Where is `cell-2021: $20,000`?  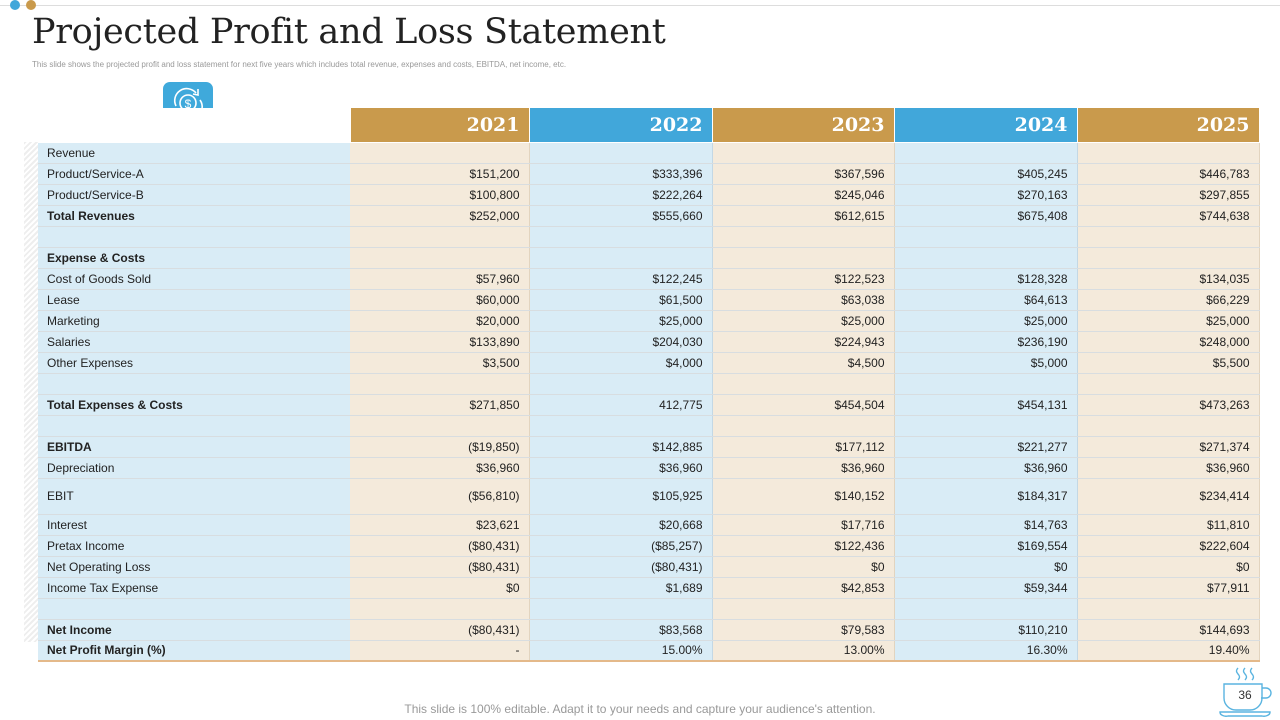
cell-2021: $20,000 is located at coordinates (440, 321).